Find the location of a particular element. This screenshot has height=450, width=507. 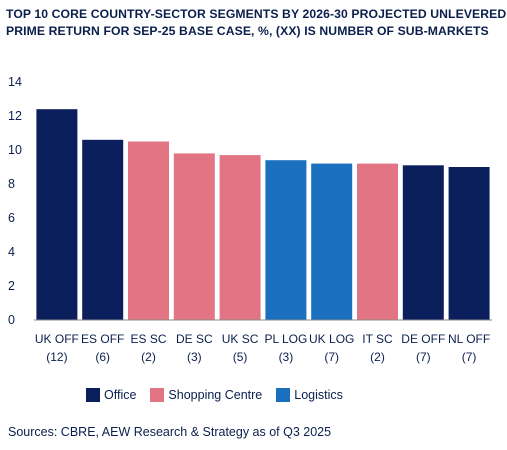

y-tick-label: 8 is located at coordinates (11, 184).